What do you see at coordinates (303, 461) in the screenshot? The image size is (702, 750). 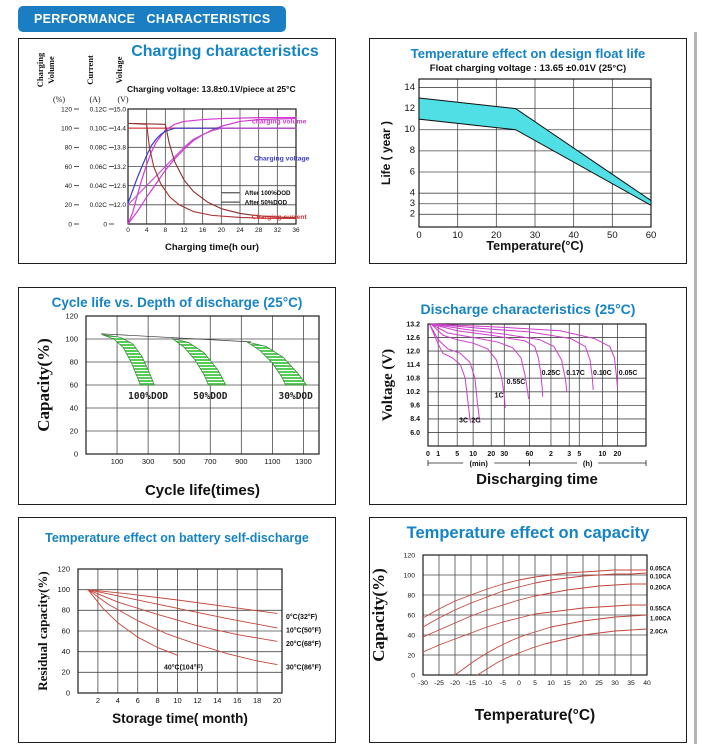 I see `svg-text: 1300` at bounding box center [303, 461].